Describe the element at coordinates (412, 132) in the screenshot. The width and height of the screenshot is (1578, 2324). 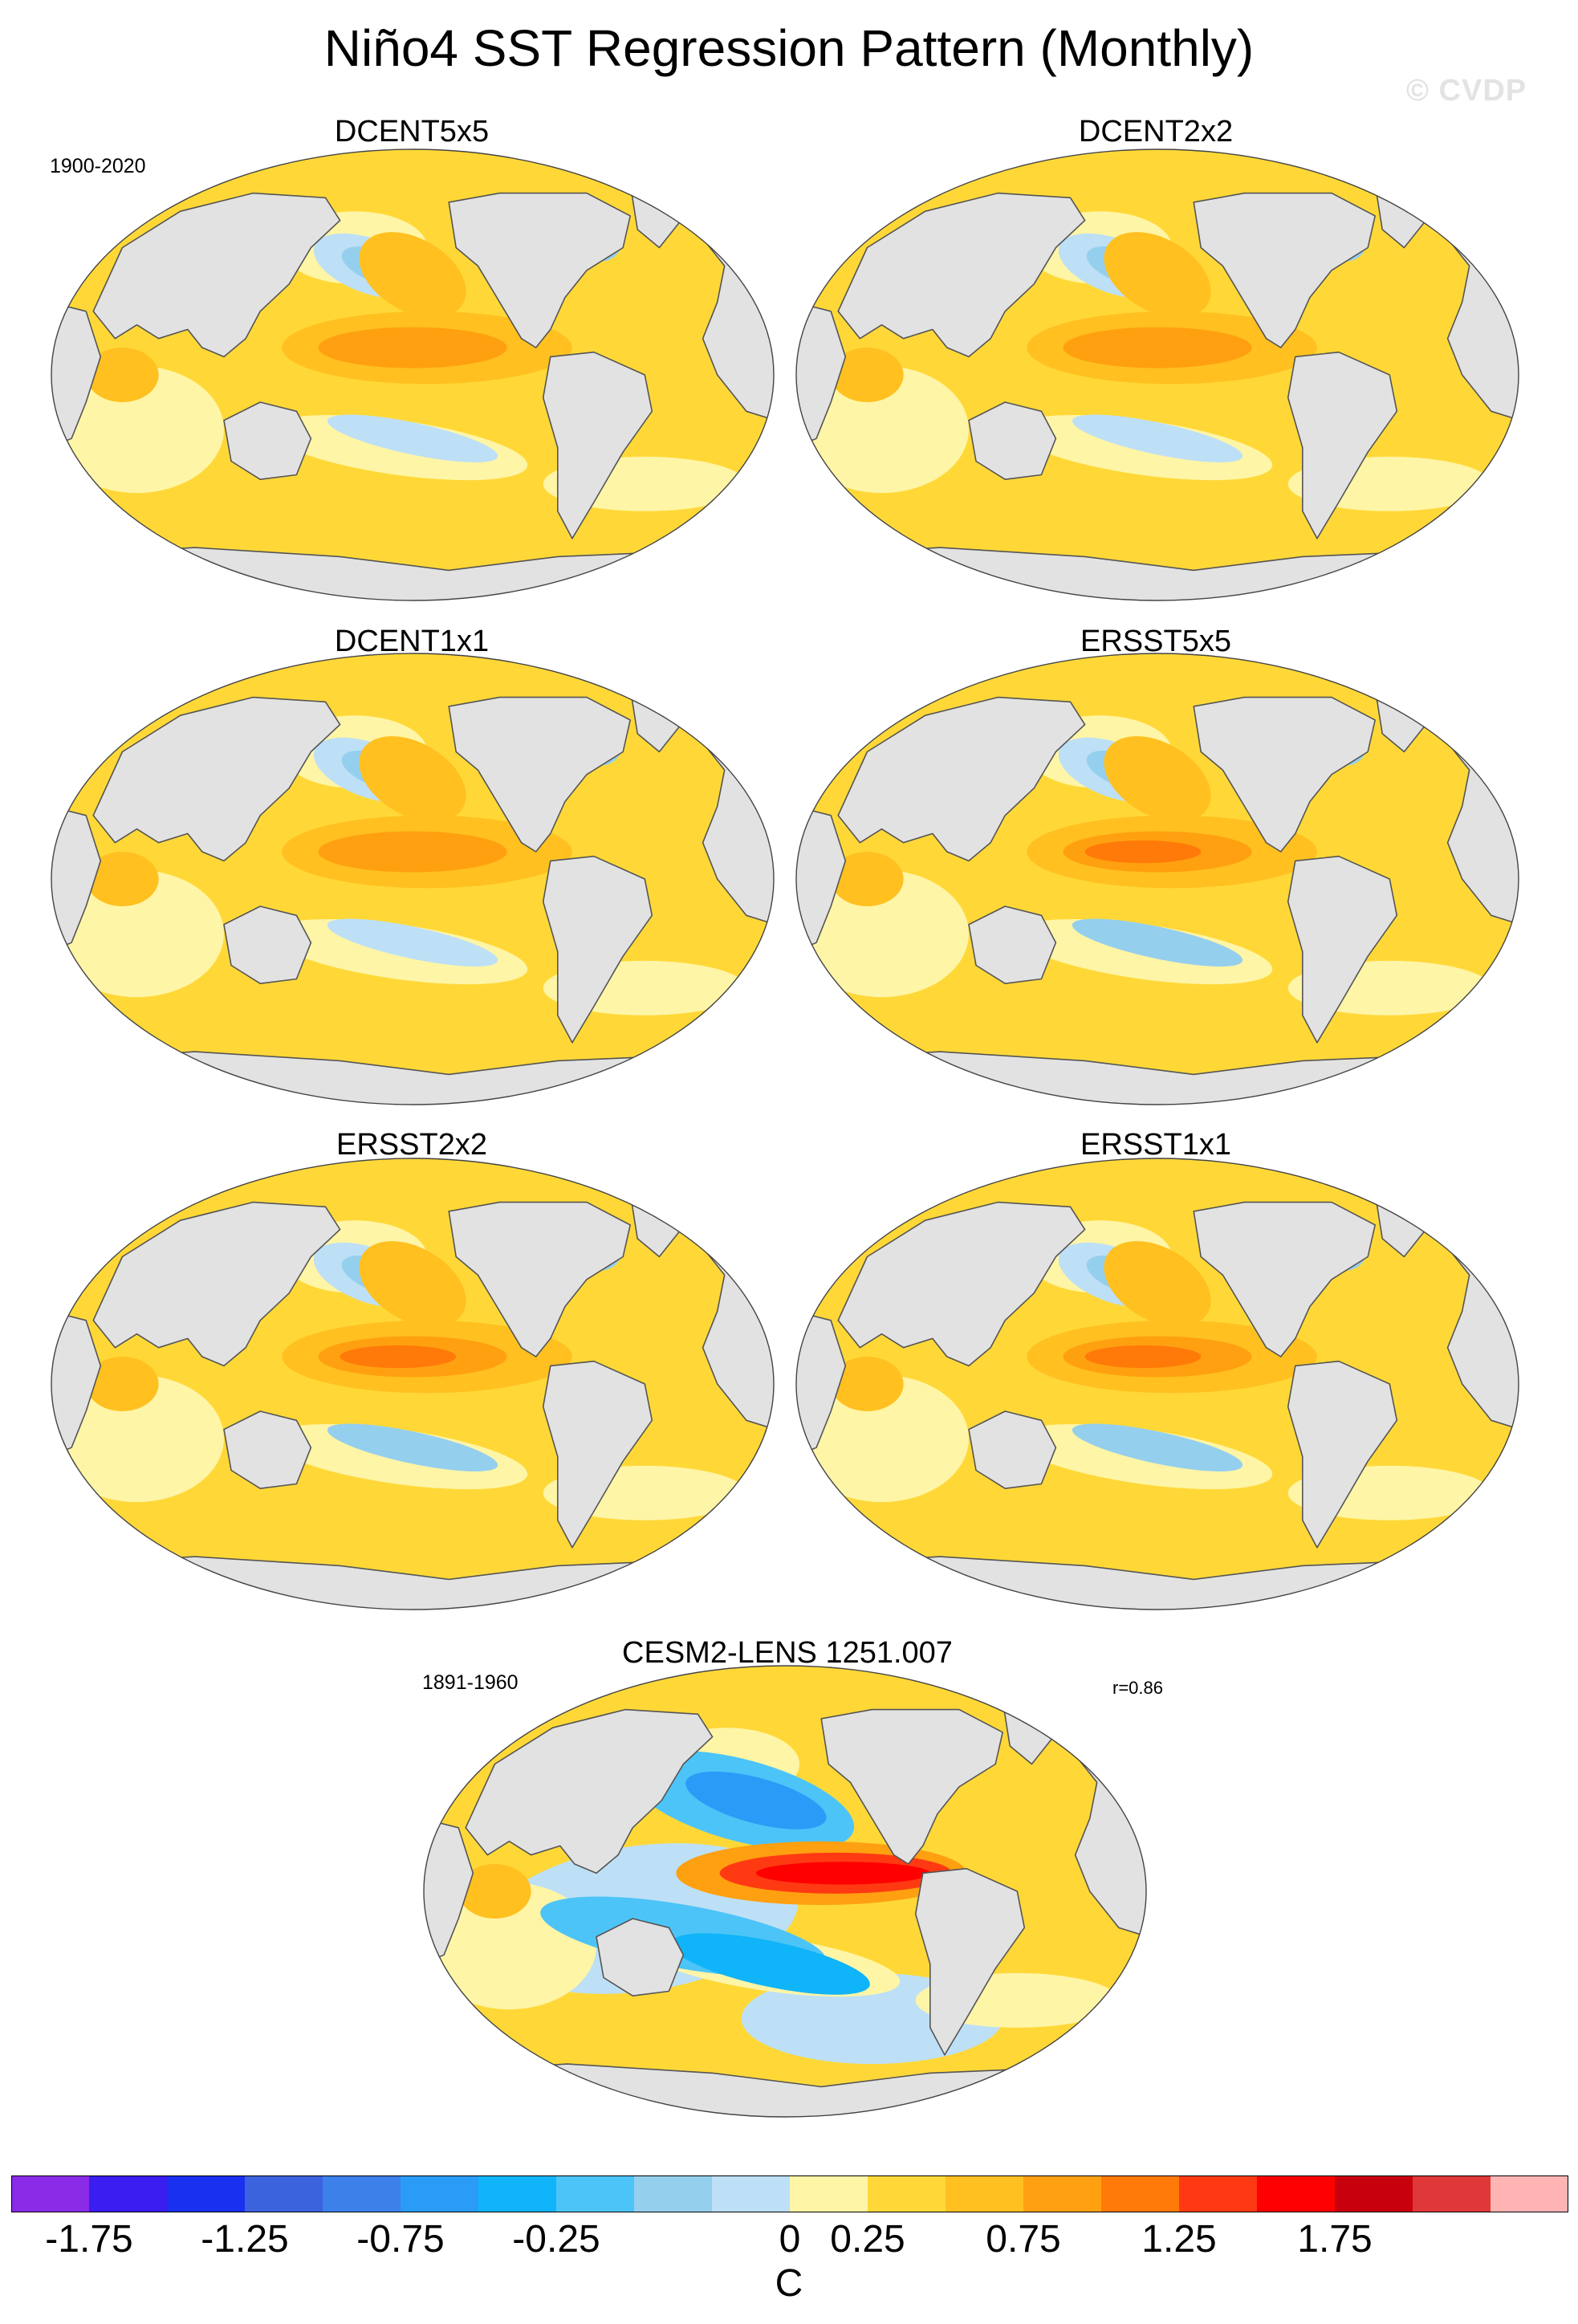
I see `panel-title-dcent5x5: DCENT5x5` at that location.